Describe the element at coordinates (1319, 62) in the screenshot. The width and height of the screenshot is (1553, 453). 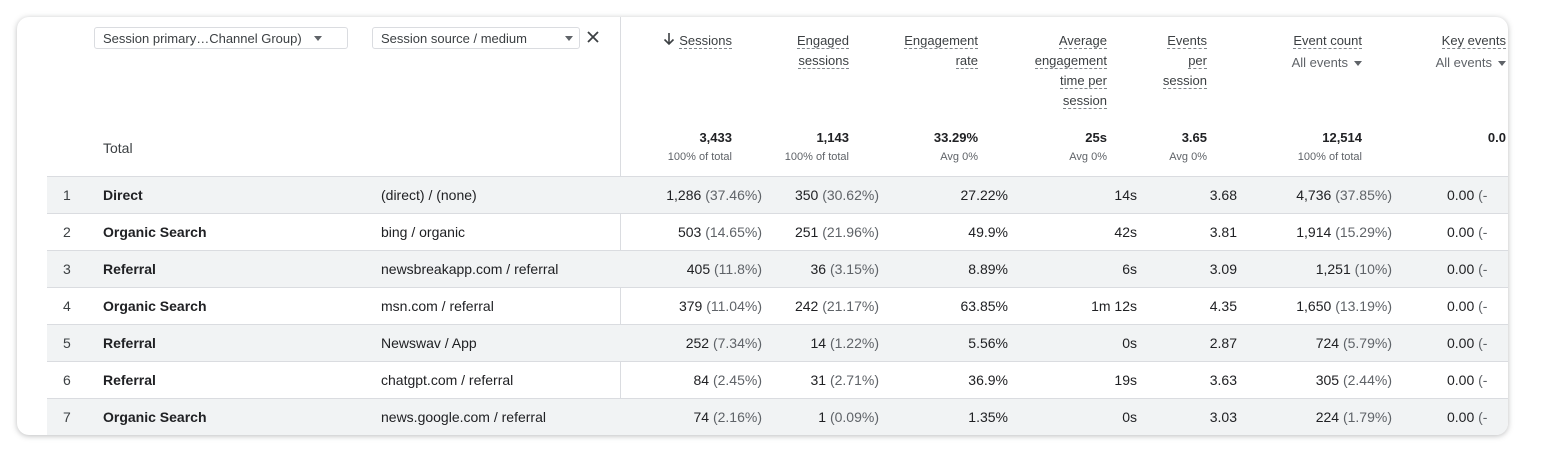
I see `event-count-filter-label: All events` at that location.